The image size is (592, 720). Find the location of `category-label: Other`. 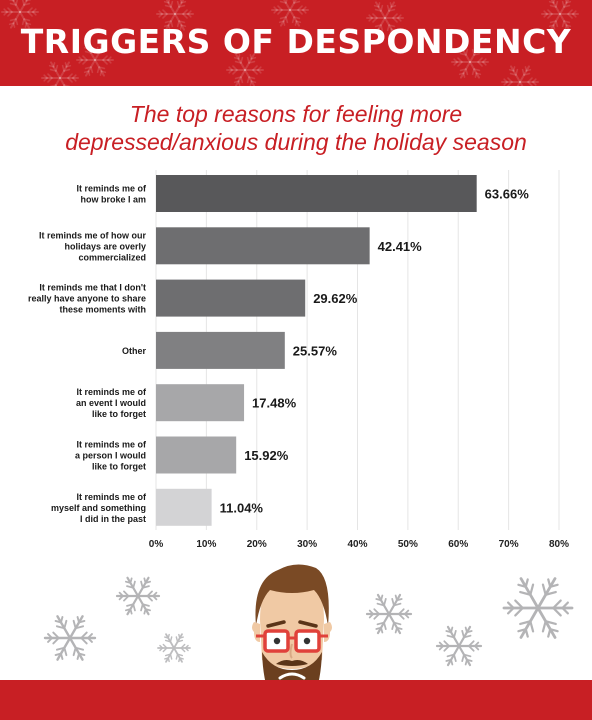

category-label: Other is located at coordinates (134, 351).